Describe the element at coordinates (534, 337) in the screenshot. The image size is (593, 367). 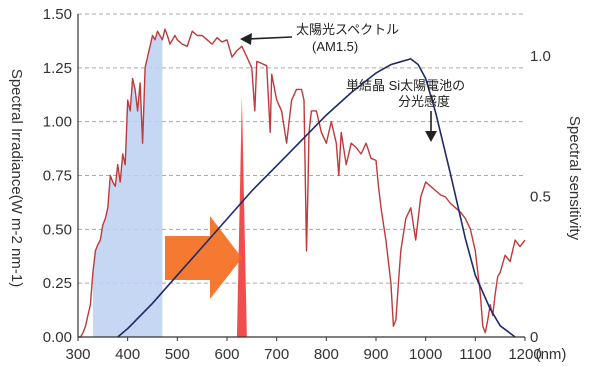
I see `y-right-tick-label: 0` at that location.